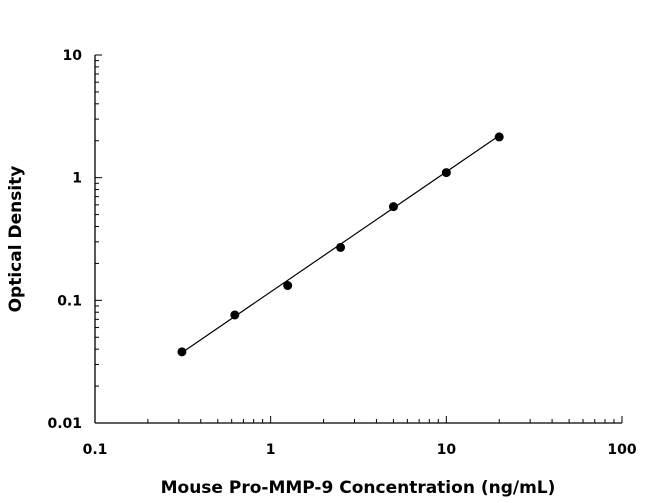 The image size is (650, 503). I want to click on x-tick-label: 0.1, so click(95, 450).